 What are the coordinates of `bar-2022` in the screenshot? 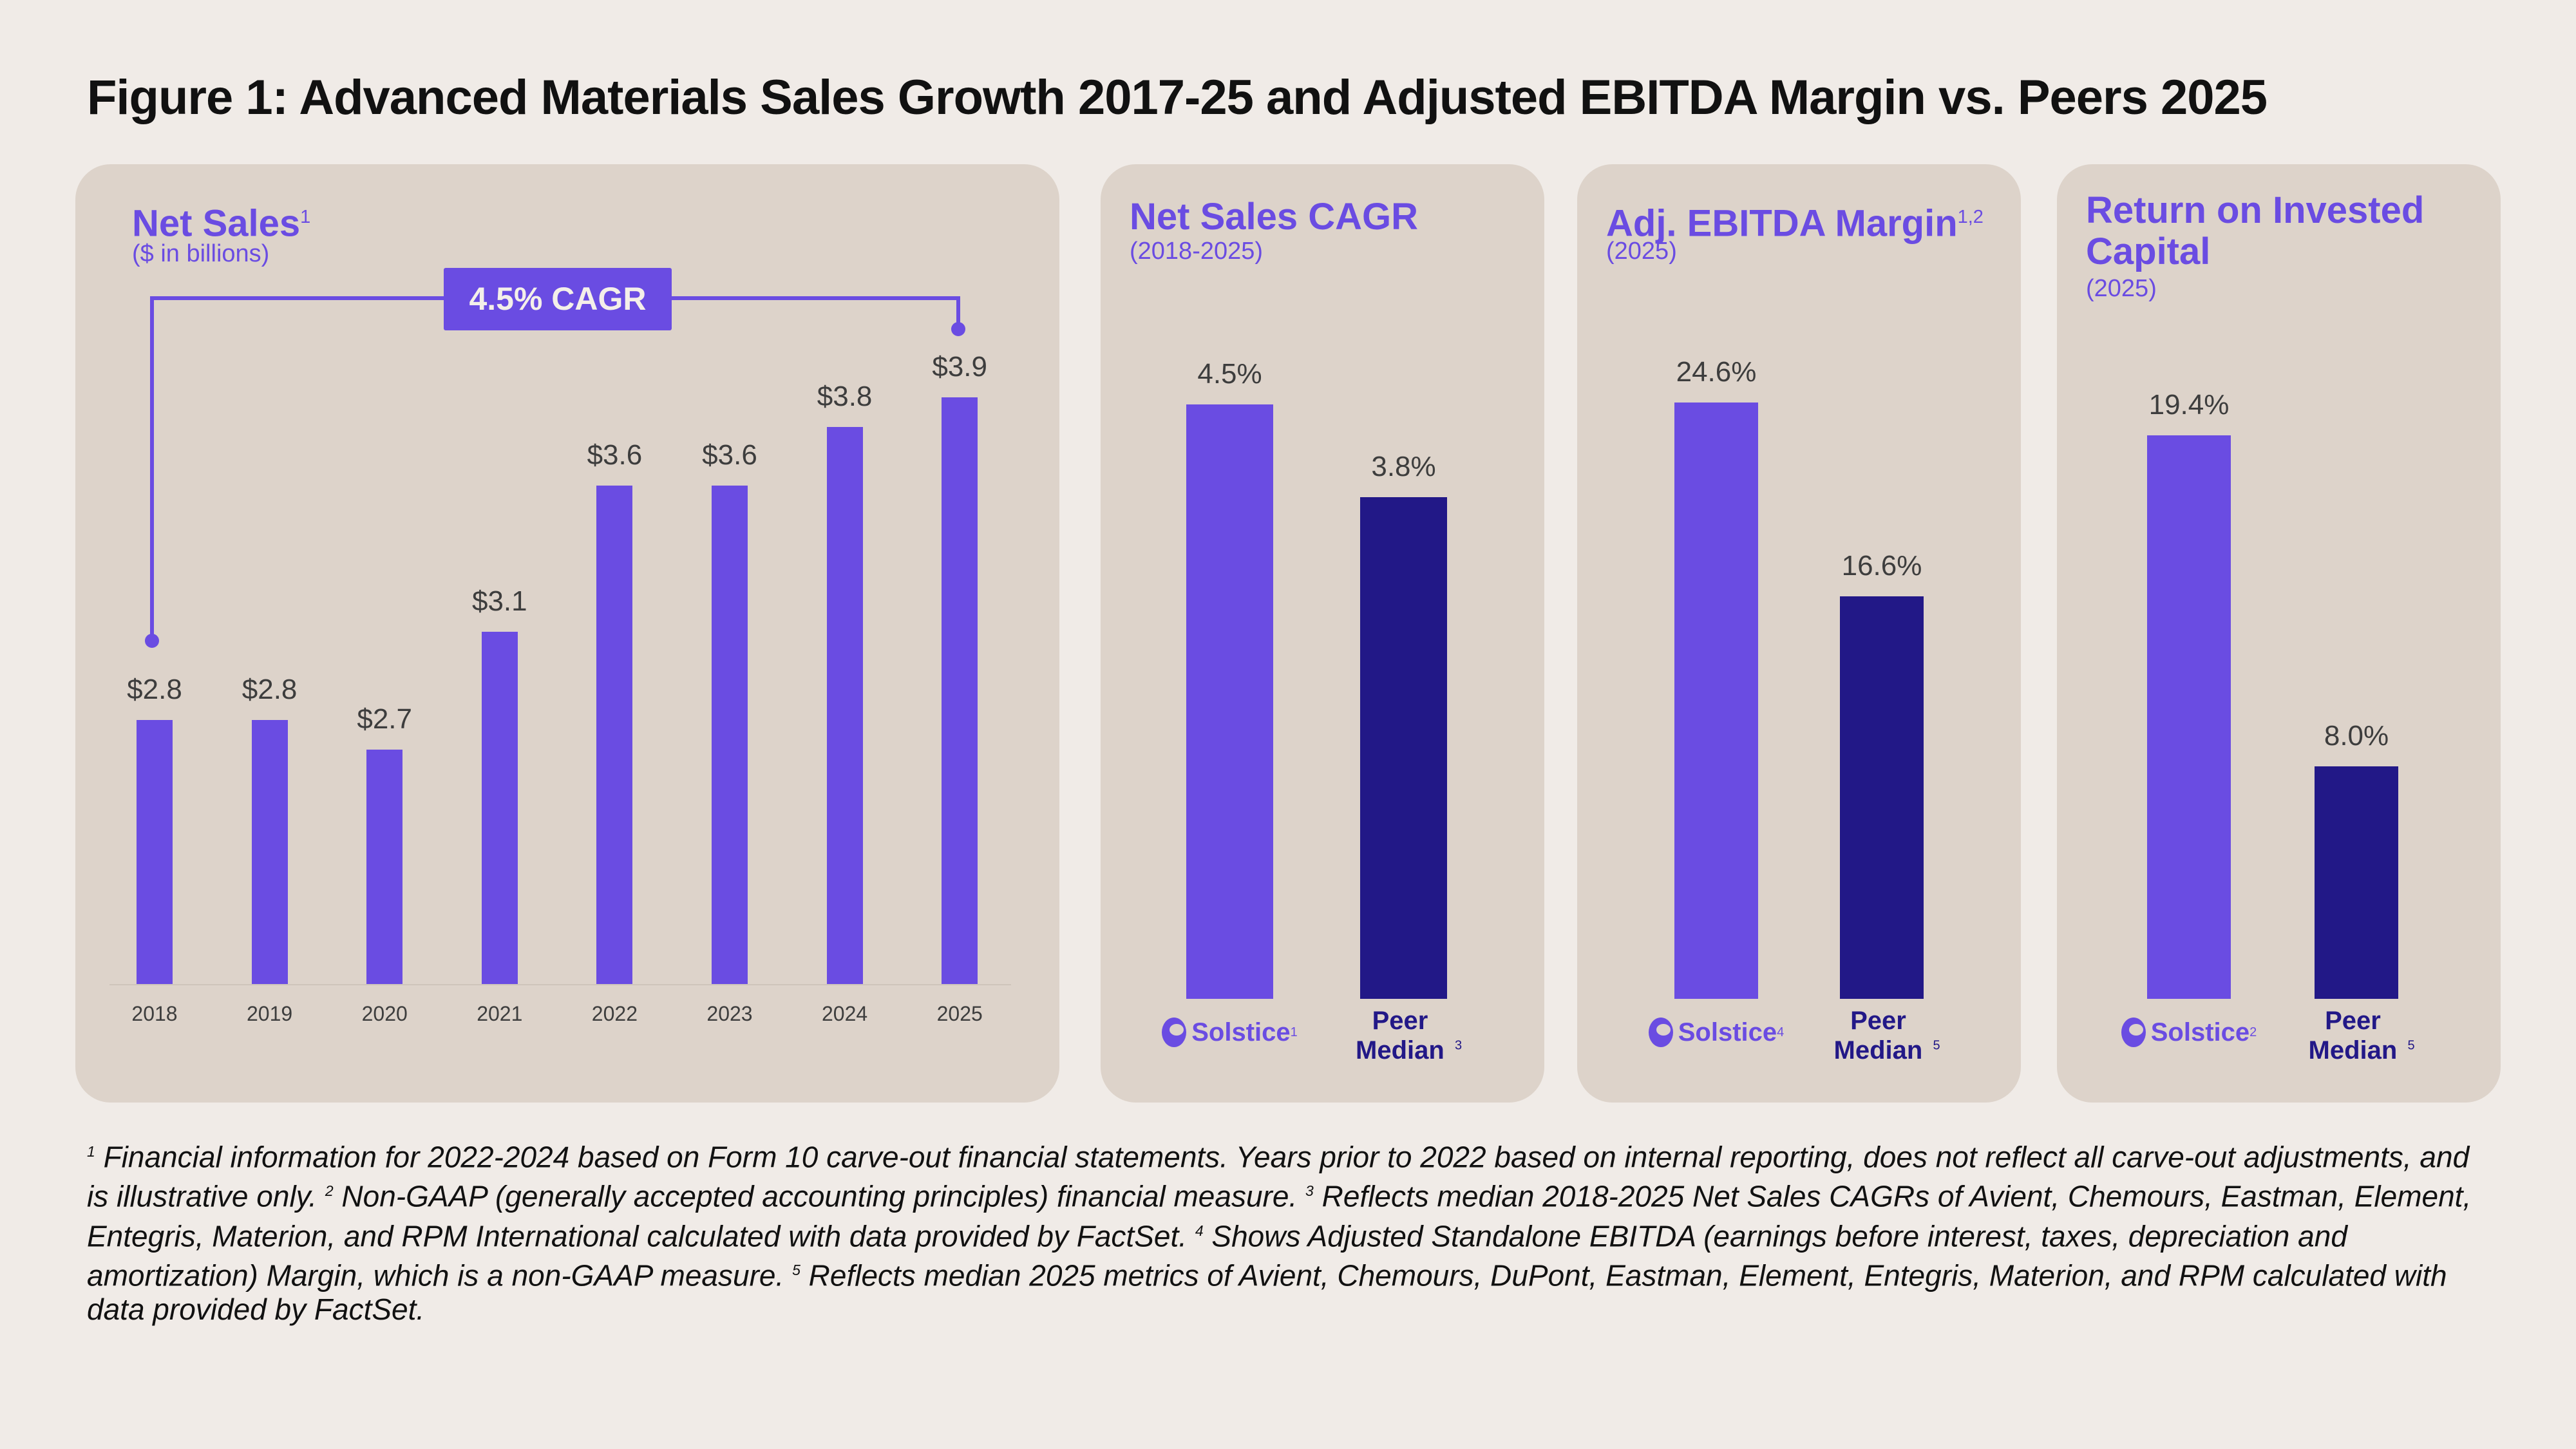 It's located at (614, 734).